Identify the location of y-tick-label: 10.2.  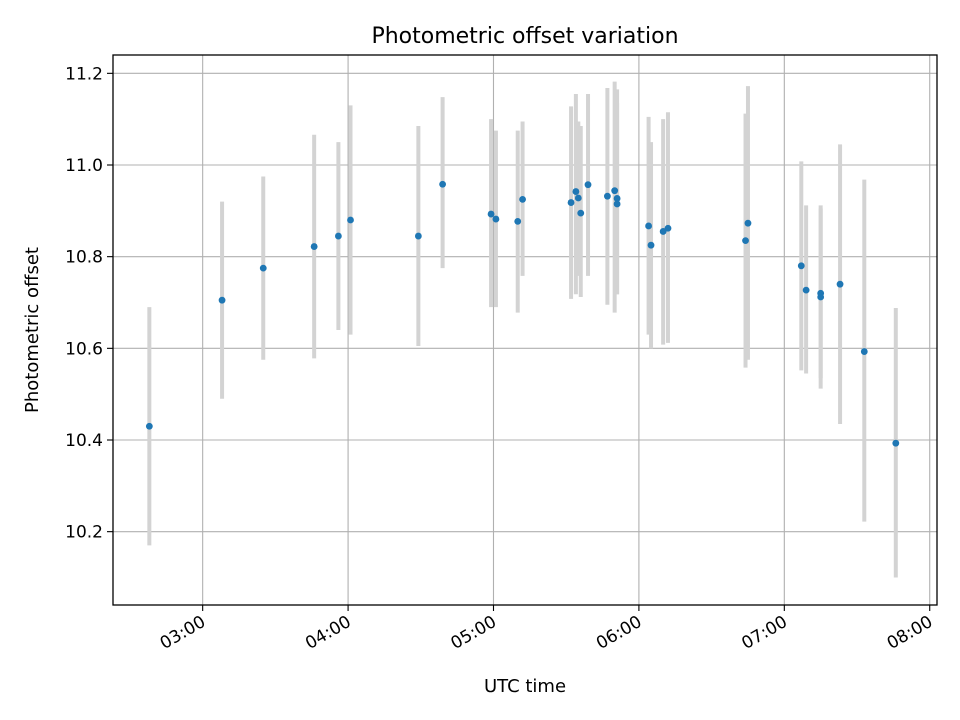
(84, 533).